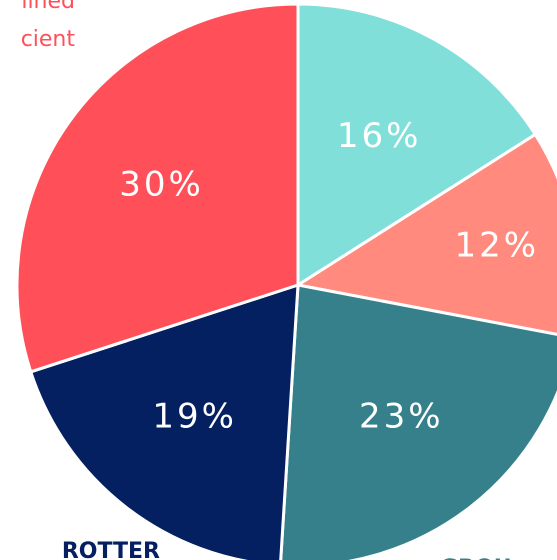  I want to click on slice-label: 30%, so click(161, 184).